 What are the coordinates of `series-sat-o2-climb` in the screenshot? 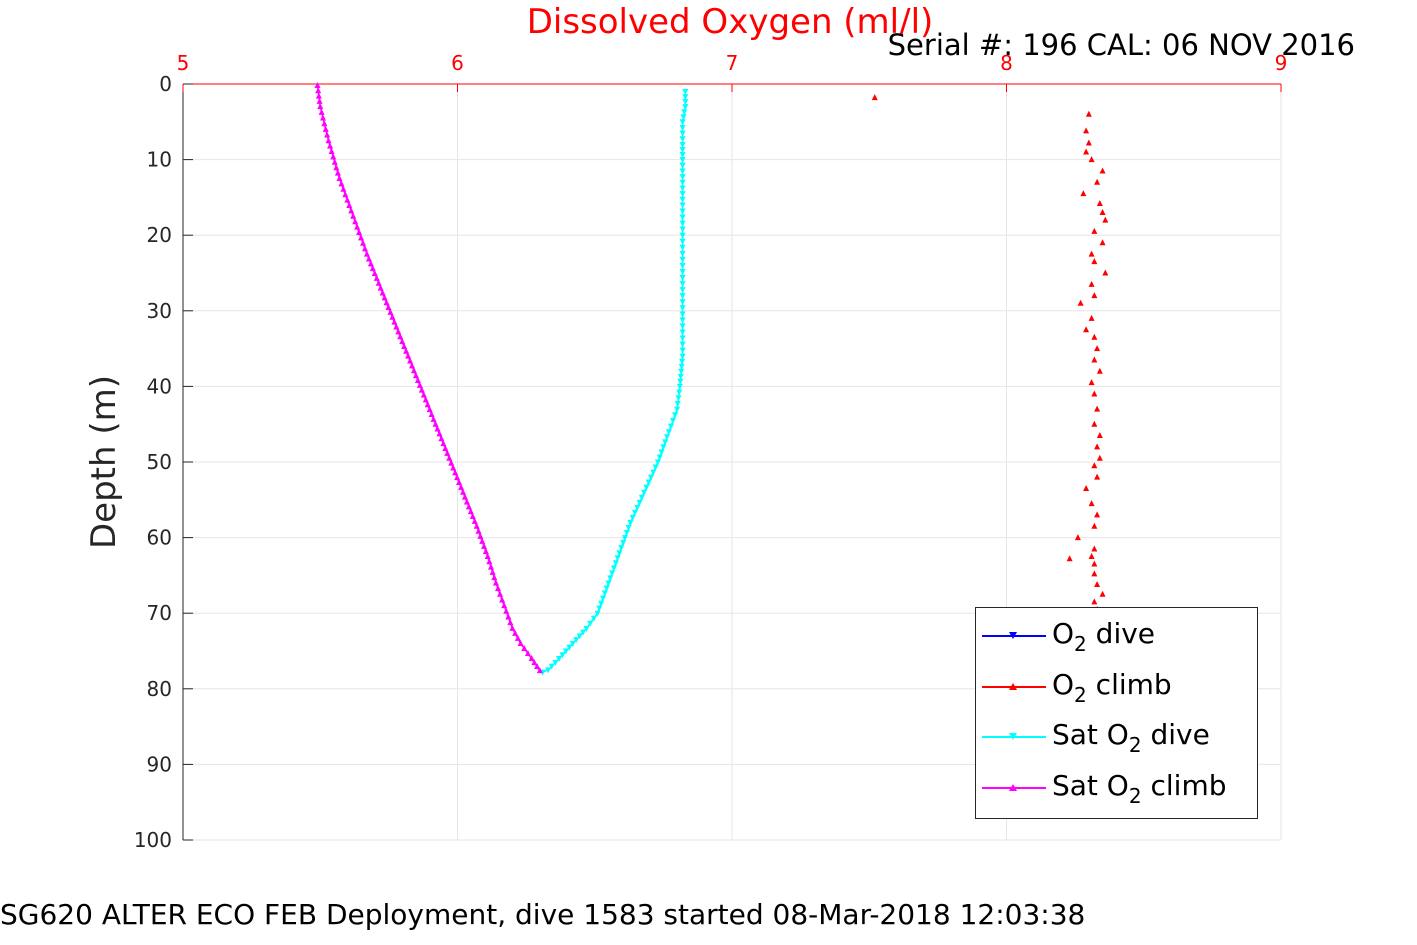 It's located at (428, 378).